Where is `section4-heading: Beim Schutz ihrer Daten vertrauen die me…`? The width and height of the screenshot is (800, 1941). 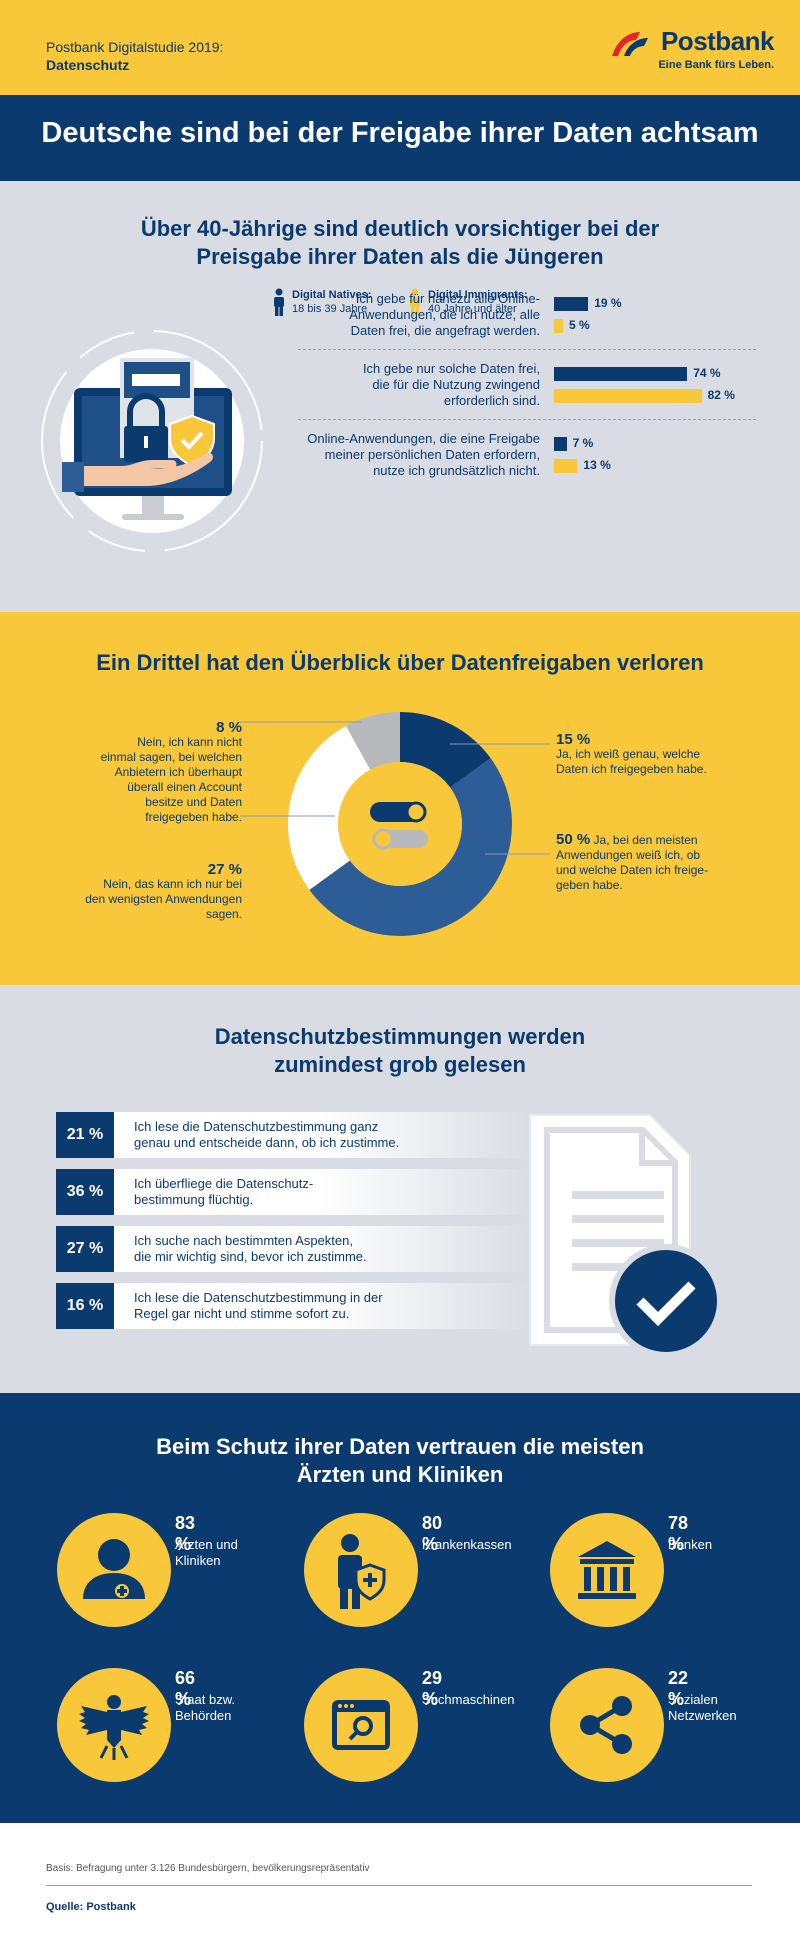 section4-heading: Beim Schutz ihrer Daten vertrauen die me… is located at coordinates (400, 1460).